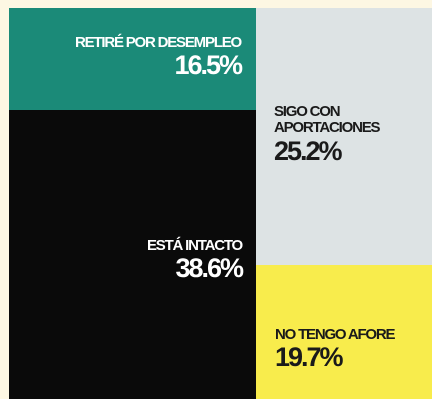 The width and height of the screenshot is (432, 399). I want to click on tile-no-tengo-afore: NO TENGO AFORE 19.7%, so click(344, 332).